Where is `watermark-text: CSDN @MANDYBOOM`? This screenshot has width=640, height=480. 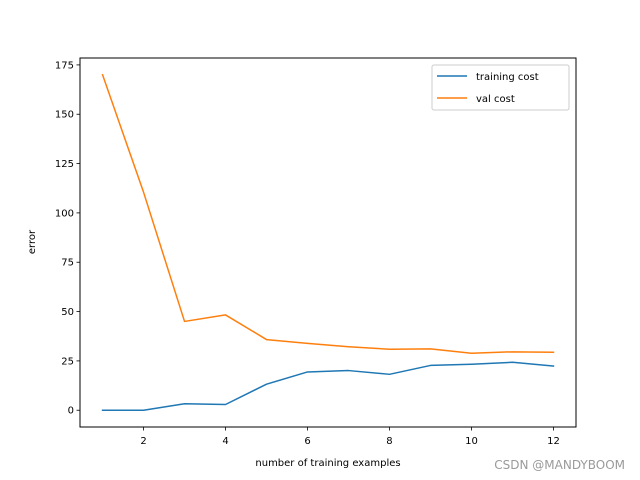
watermark-text: CSDN @MANDYBOOM is located at coordinates (559, 465).